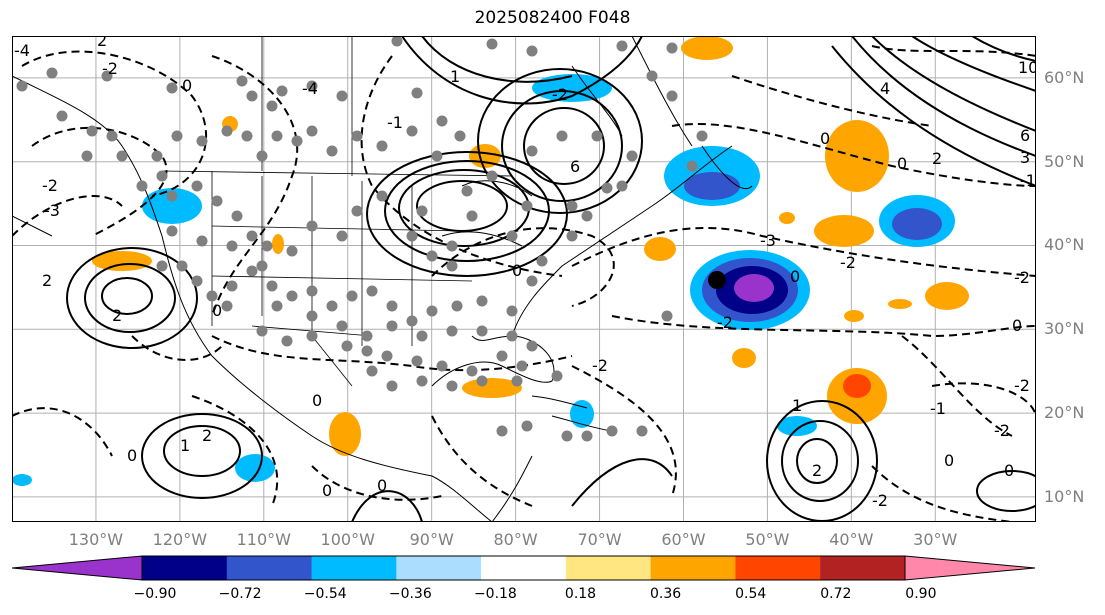  Describe the element at coordinates (1028, 180) in the screenshot. I see `svg-text: -1` at that location.